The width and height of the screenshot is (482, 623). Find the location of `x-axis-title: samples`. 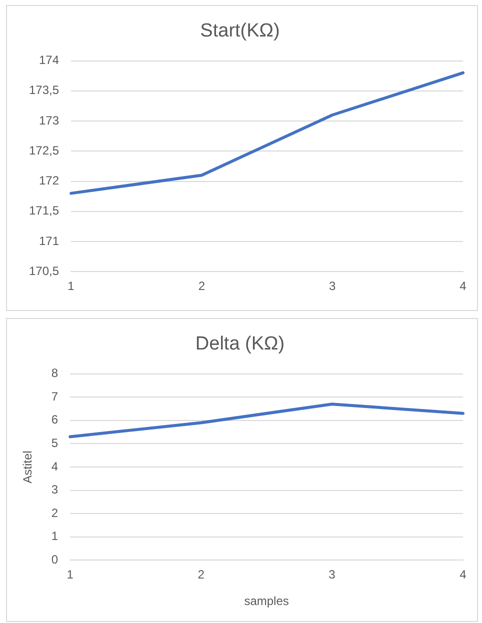

x-axis-title: samples is located at coordinates (266, 601).